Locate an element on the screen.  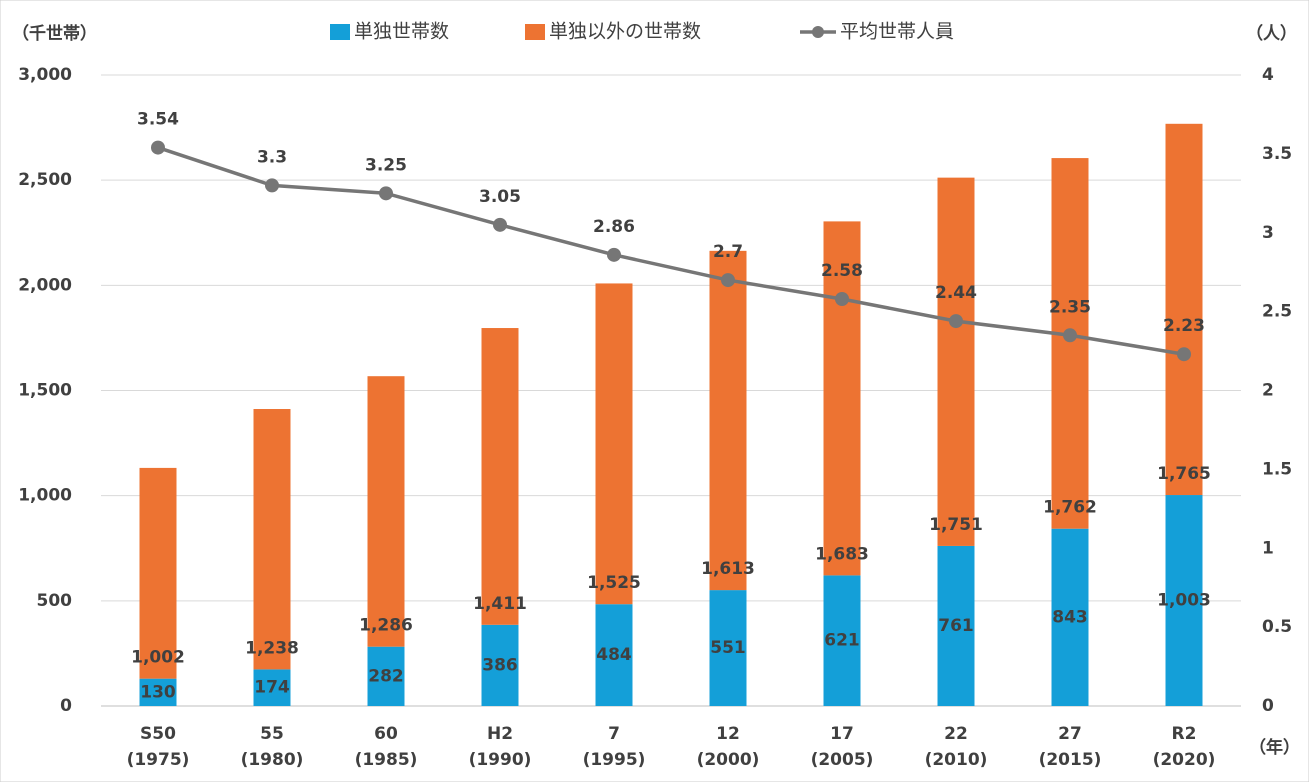
x-tick-line: (1980) is located at coordinates (272, 760).